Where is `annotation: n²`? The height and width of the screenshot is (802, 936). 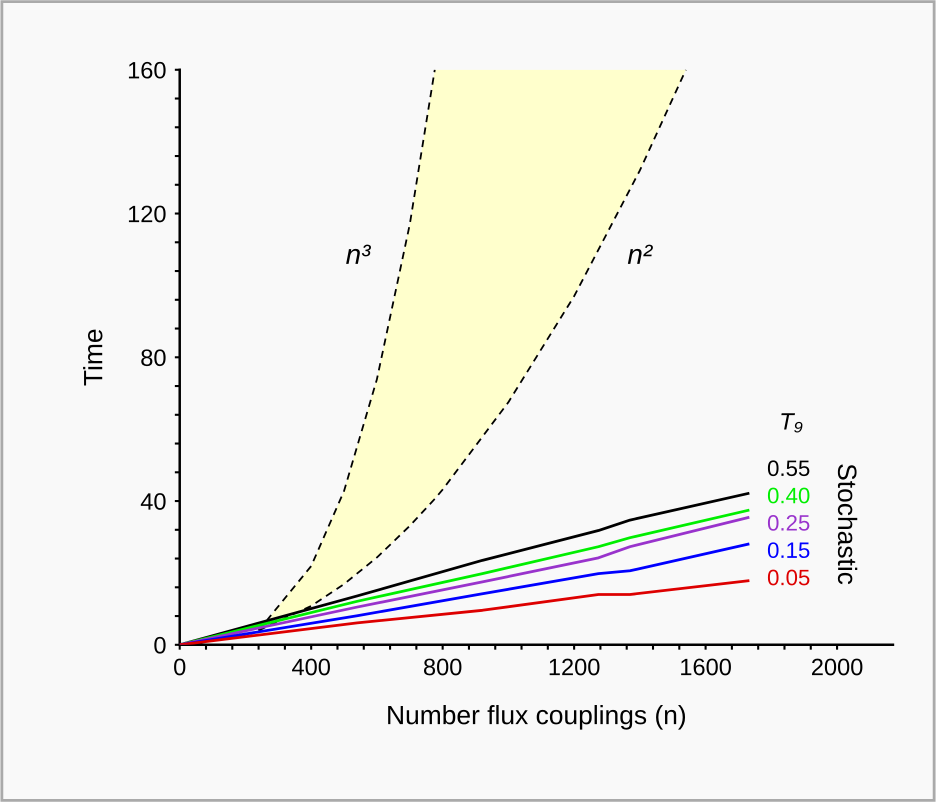
annotation: n² is located at coordinates (640, 254).